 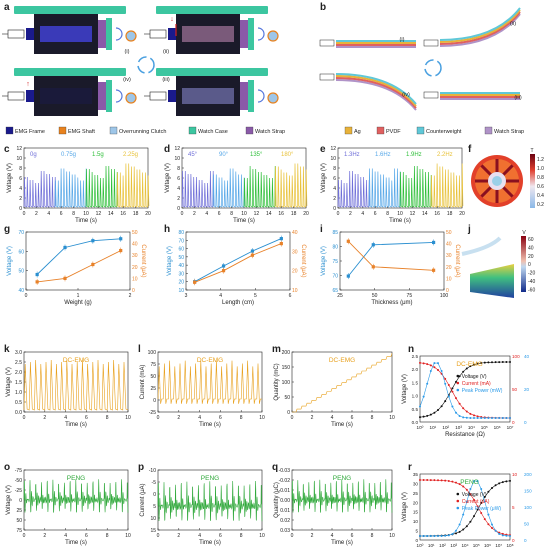 What do you see at coordinates (527, 389) in the screenshot?
I see `y3-tick-label: 20` at bounding box center [527, 389].